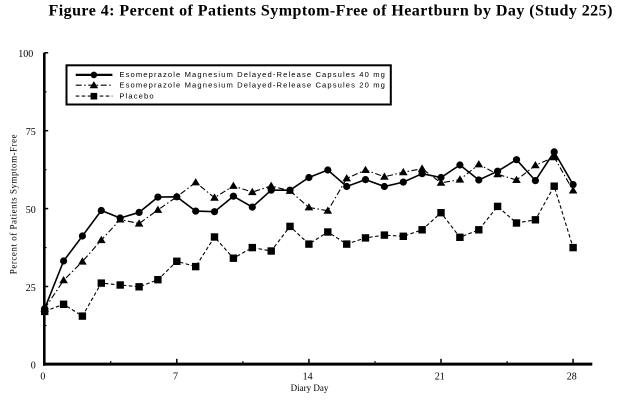 The image size is (618, 401). What do you see at coordinates (440, 376) in the screenshot?
I see `svg-text: 21` at bounding box center [440, 376].